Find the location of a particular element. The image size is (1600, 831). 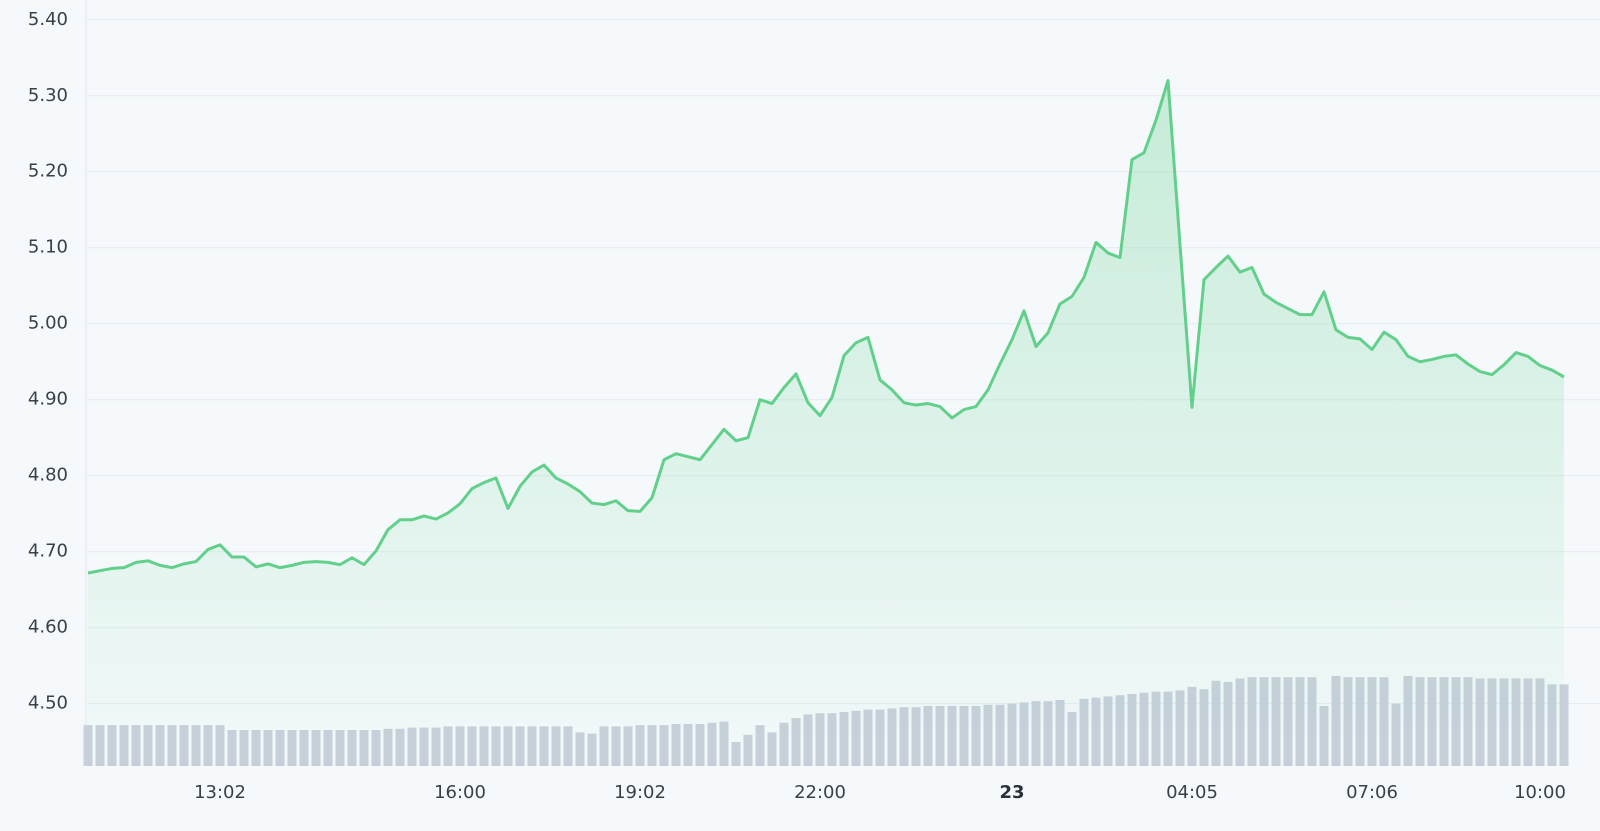

y-tick-label: 4.80 is located at coordinates (48, 475).